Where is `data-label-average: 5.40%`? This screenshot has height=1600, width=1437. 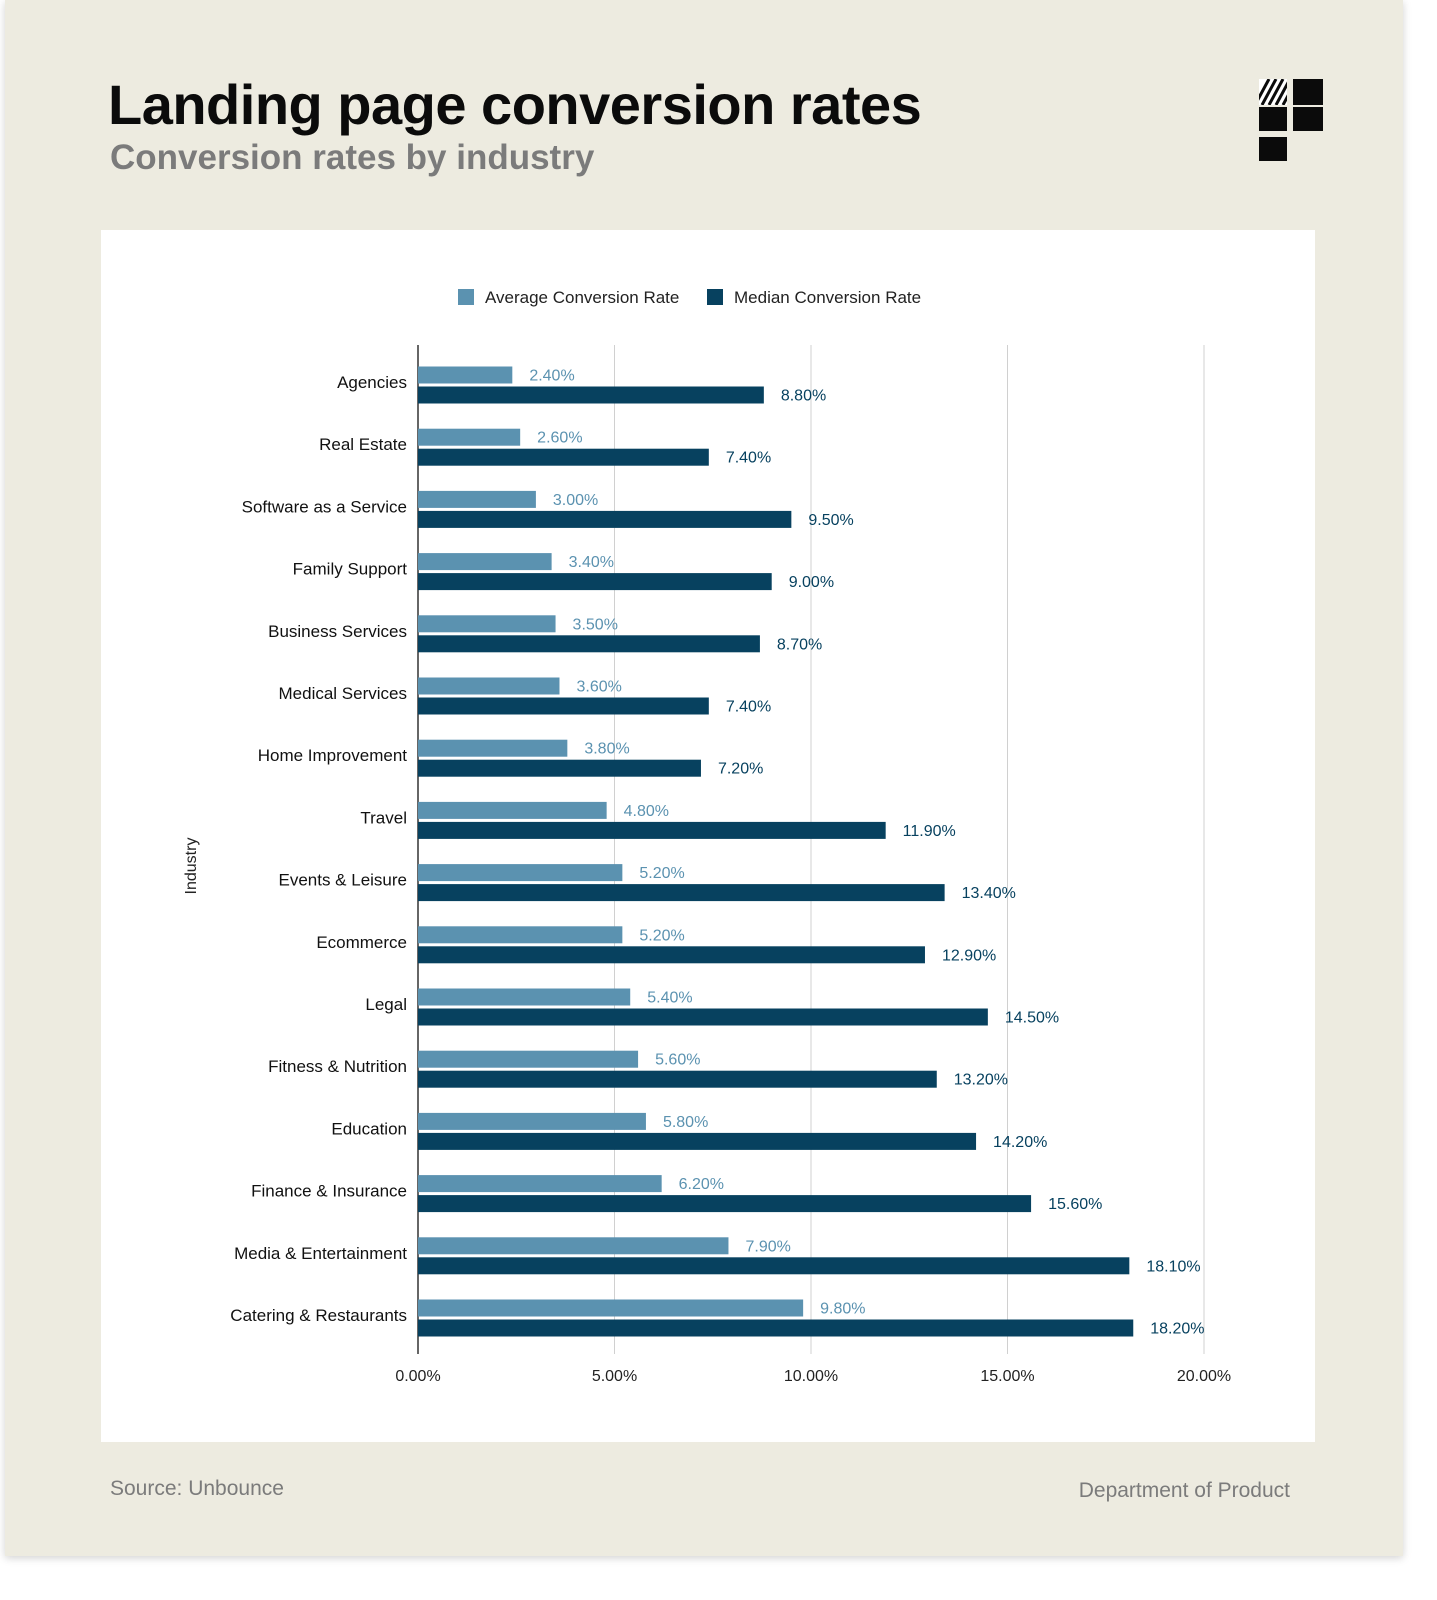 data-label-average: 5.40% is located at coordinates (669, 998).